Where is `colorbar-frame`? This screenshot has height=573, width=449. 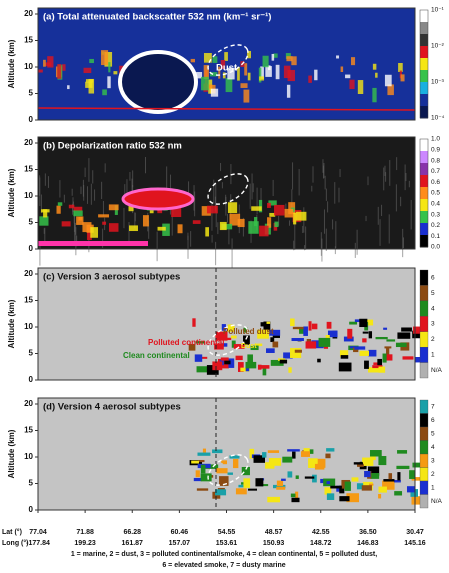 colorbar-frame is located at coordinates (424, 64).